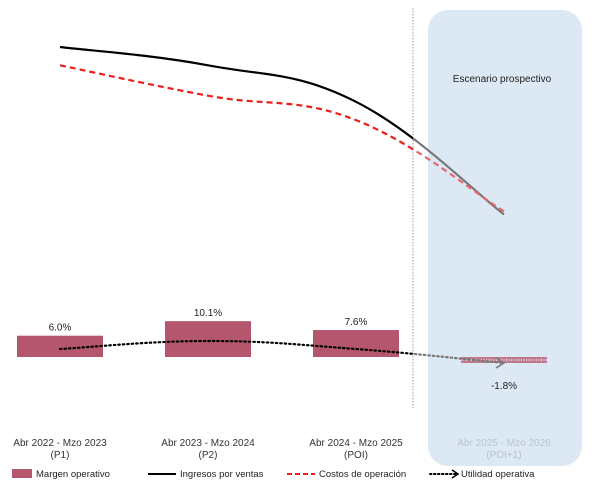 The height and width of the screenshot is (485, 592). I want to click on margin-bar-label-0: 6.0%, so click(60, 328).